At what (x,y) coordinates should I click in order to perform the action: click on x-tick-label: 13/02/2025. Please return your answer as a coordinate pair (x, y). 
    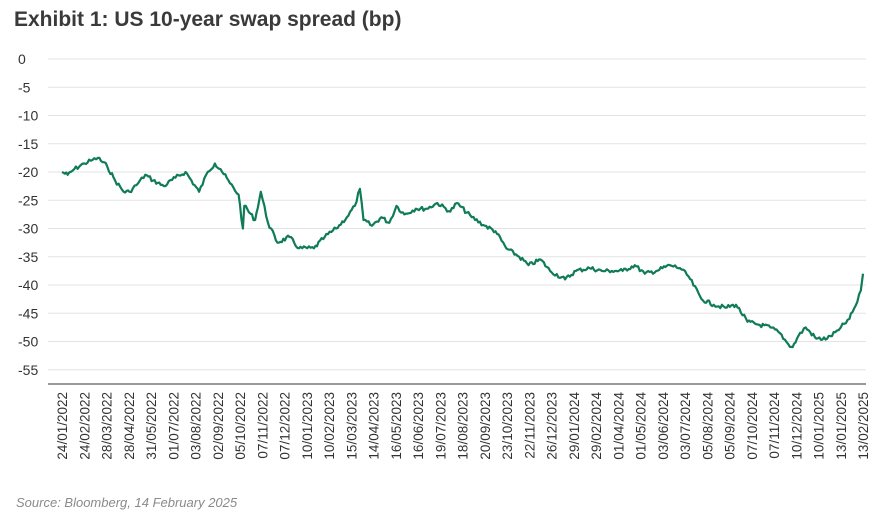
    Looking at the image, I should click on (863, 426).